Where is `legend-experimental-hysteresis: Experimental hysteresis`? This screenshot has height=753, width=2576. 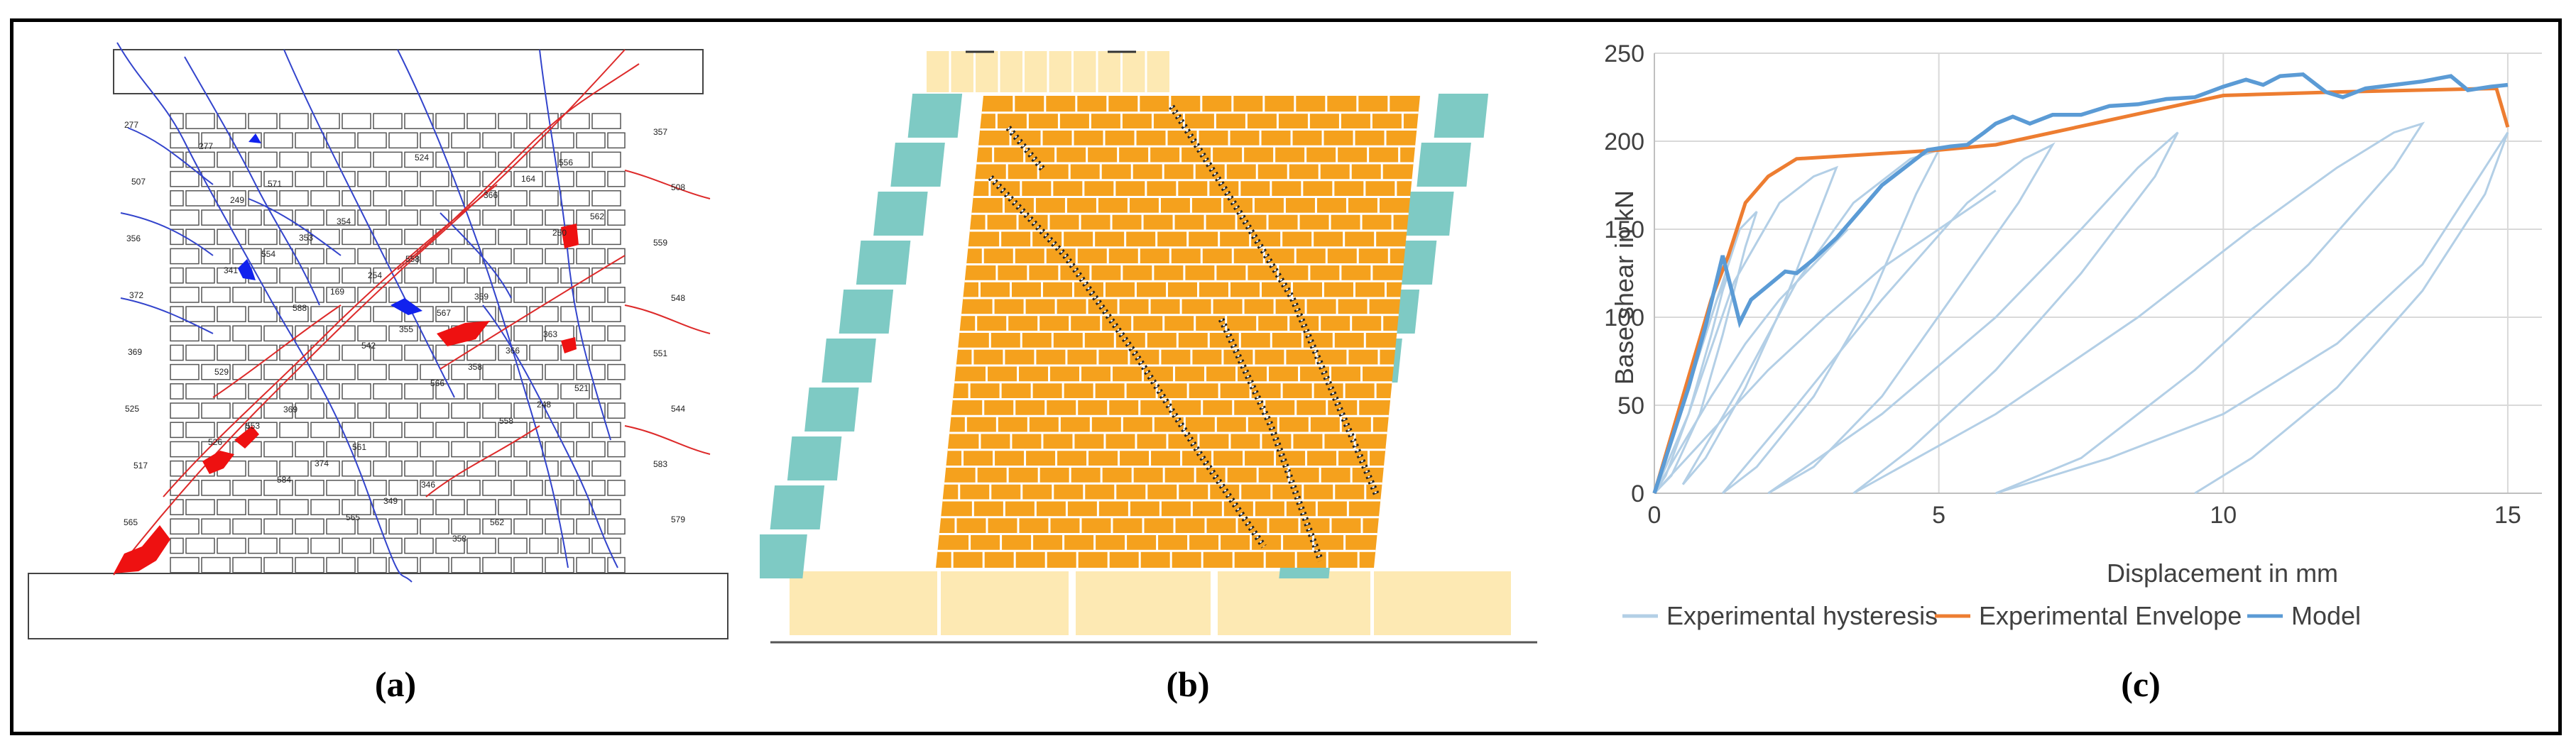 legend-experimental-hysteresis: Experimental hysteresis is located at coordinates (1780, 616).